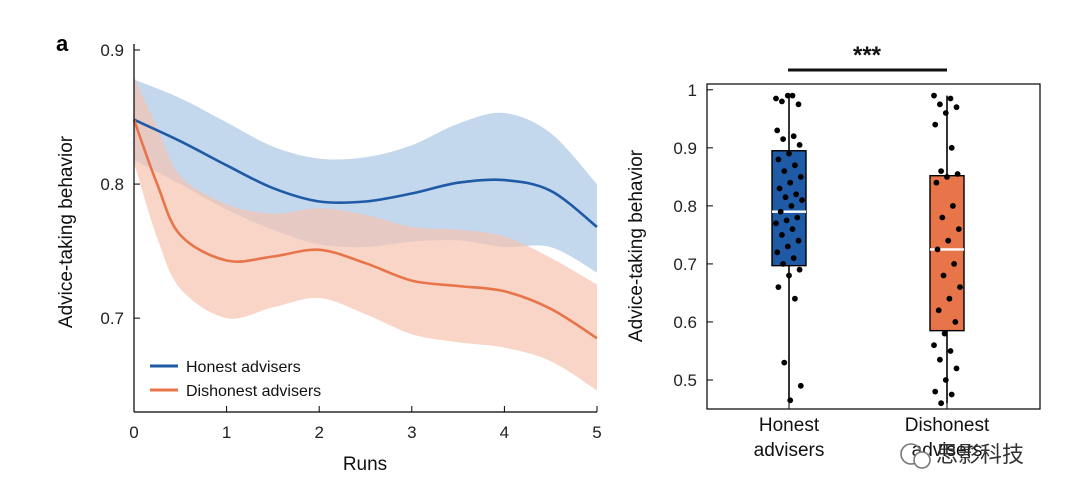 Image resolution: width=1080 pixels, height=499 pixels. I want to click on legend-label-dishonest: Dishonest advisers, so click(253, 391).